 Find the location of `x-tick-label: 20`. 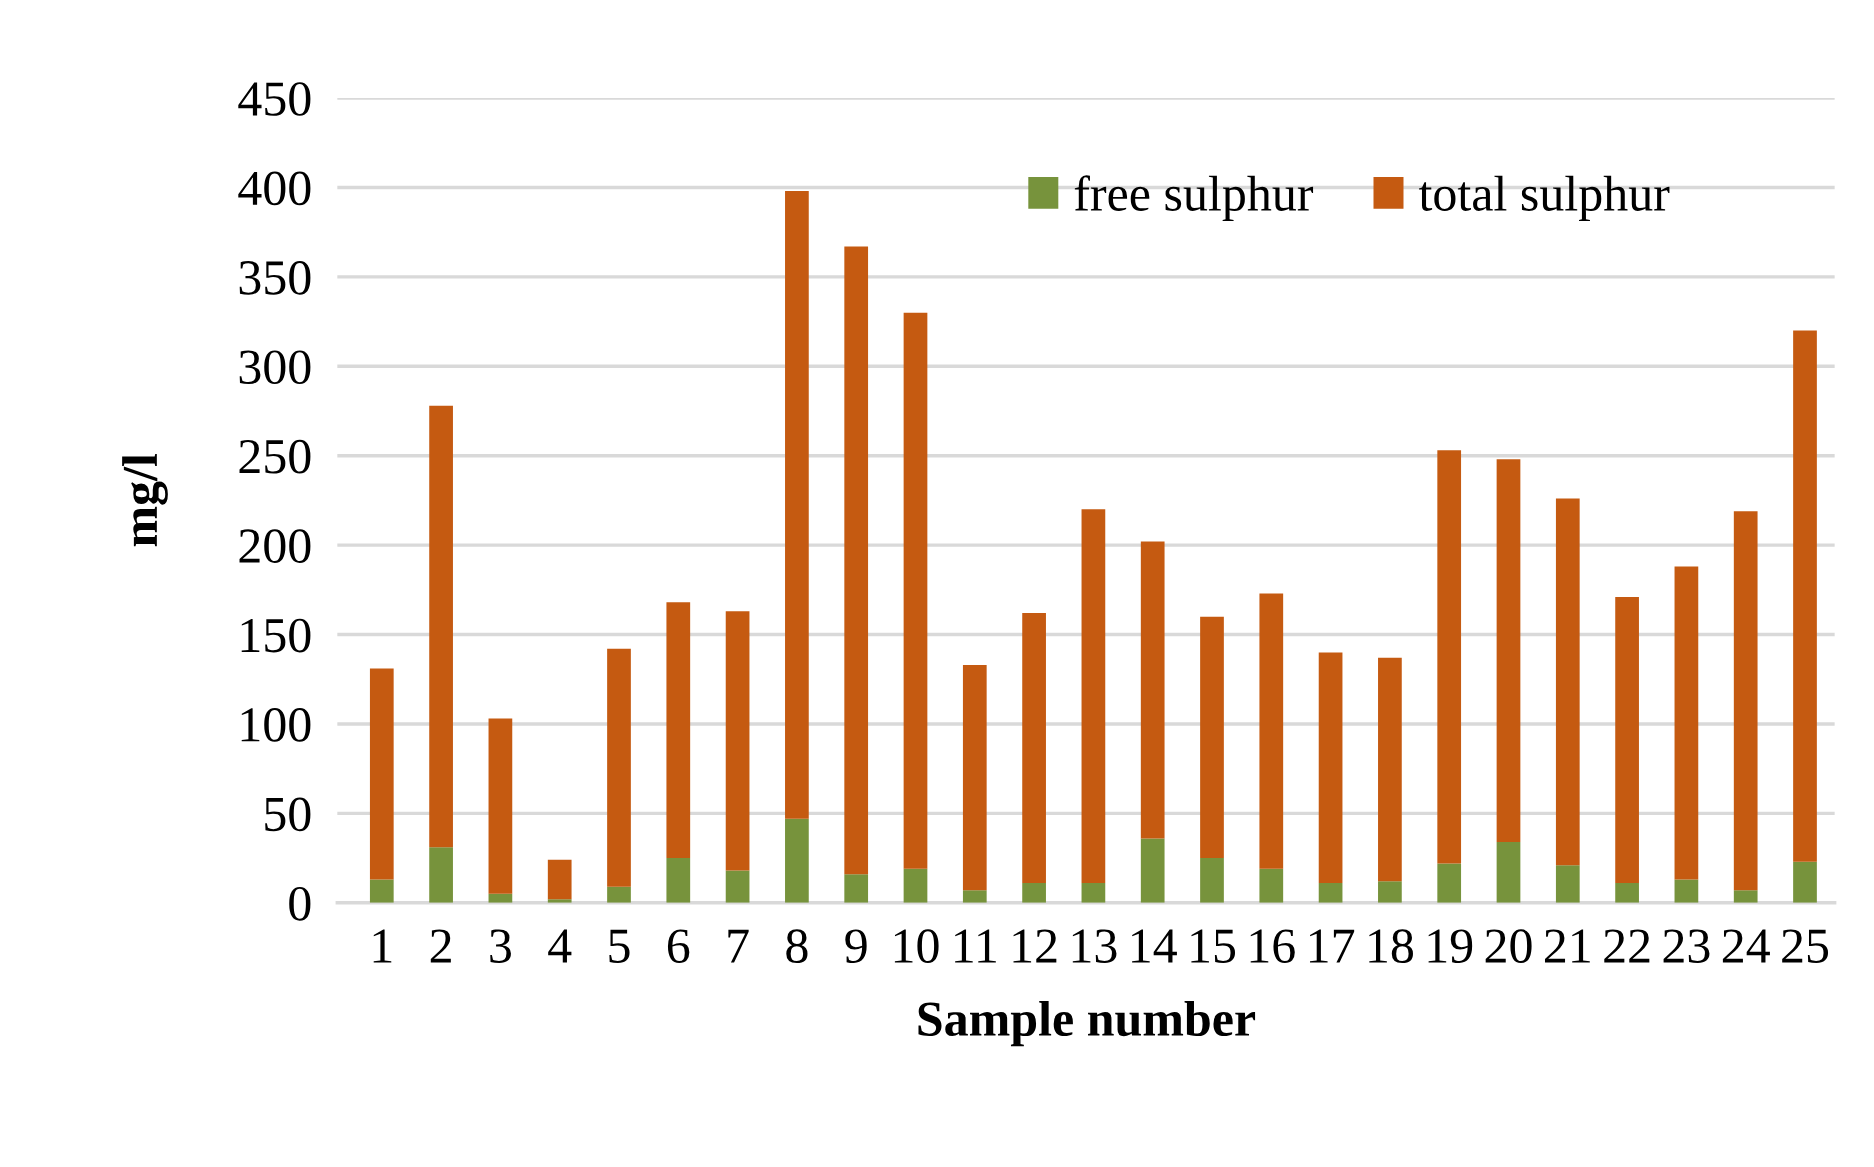

x-tick-label: 20 is located at coordinates (1508, 946).